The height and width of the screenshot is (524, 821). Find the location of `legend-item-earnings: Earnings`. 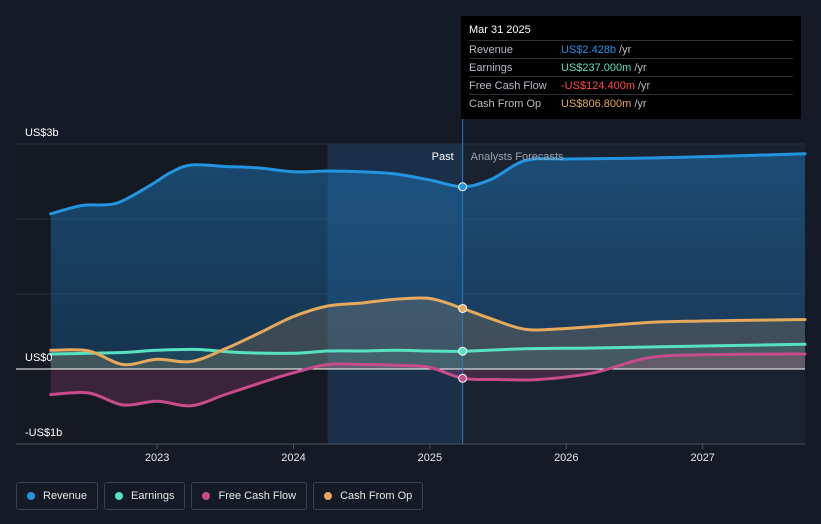

legend-item-earnings: Earnings is located at coordinates (145, 496).